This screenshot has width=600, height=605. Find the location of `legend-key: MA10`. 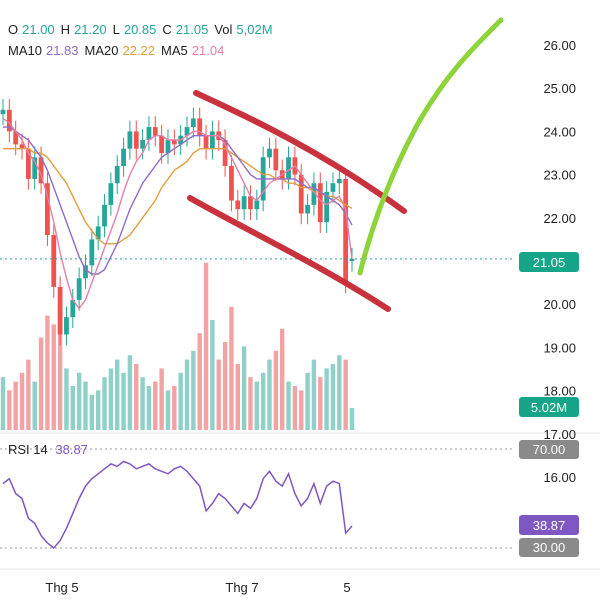

legend-key: MA10 is located at coordinates (25, 50).